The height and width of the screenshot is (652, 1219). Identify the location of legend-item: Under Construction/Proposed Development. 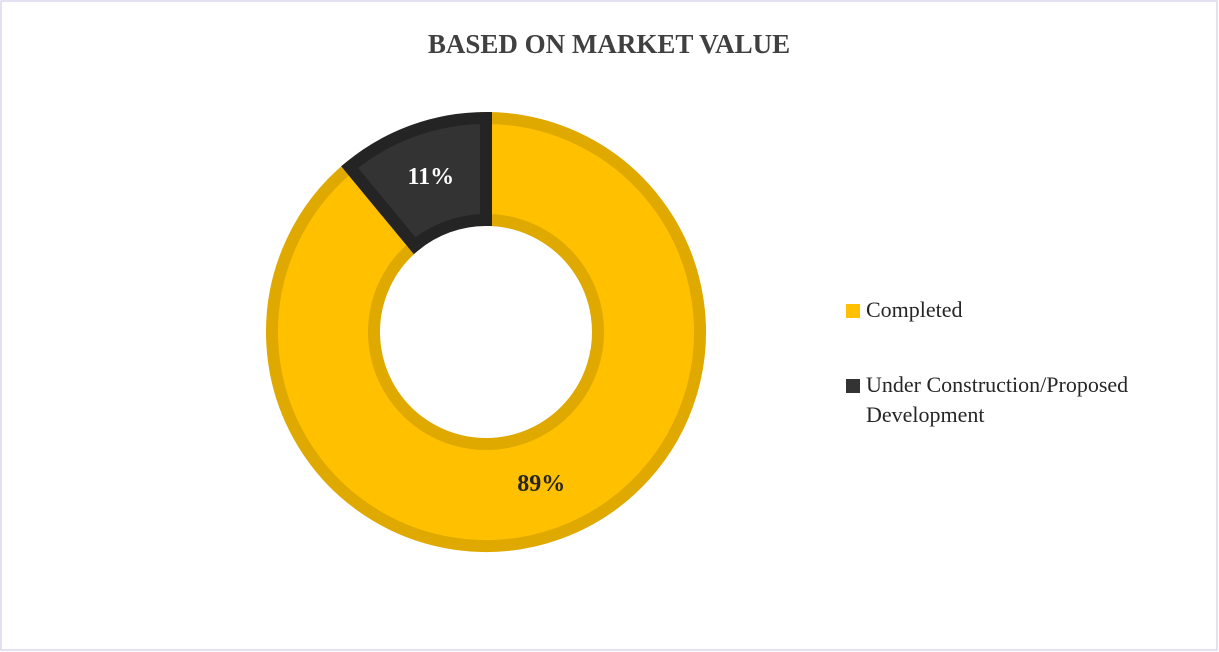
(1026, 400).